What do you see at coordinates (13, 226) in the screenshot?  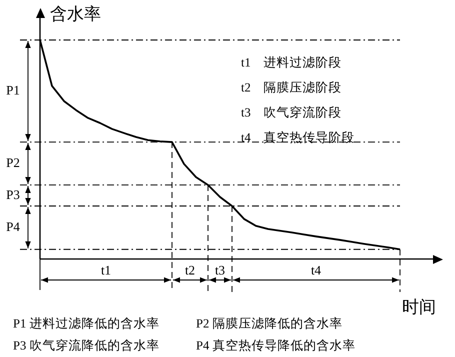 I see `text: P4` at bounding box center [13, 226].